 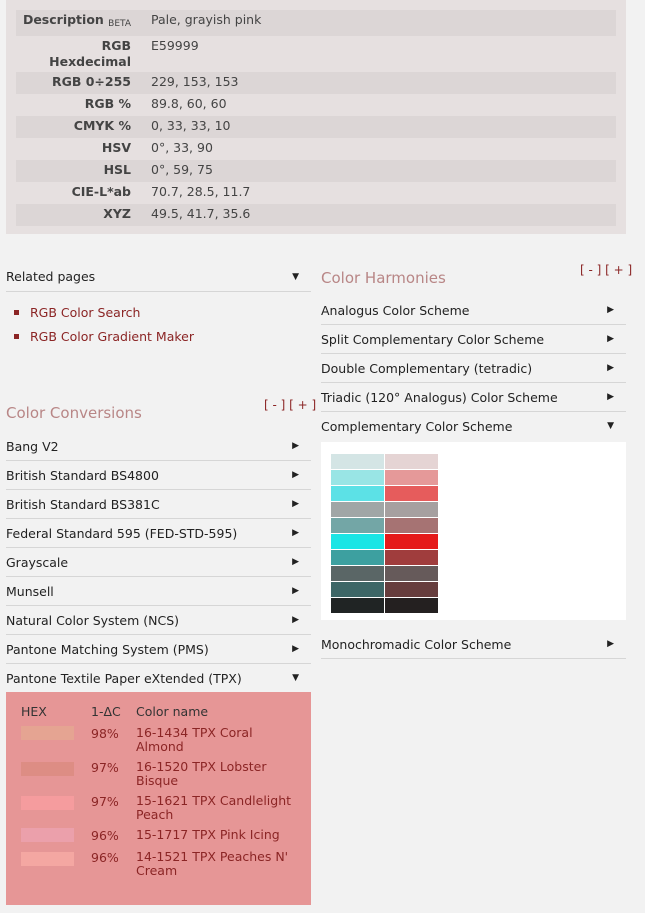 What do you see at coordinates (51, 276) in the screenshot?
I see `related-pages-title: Related pages` at bounding box center [51, 276].